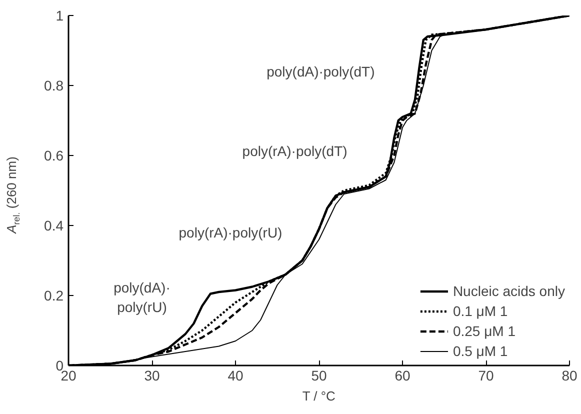 The width and height of the screenshot is (581, 414). What do you see at coordinates (230, 232) in the screenshot?
I see `annotation: poly(rA)·poly(rU)` at bounding box center [230, 232].